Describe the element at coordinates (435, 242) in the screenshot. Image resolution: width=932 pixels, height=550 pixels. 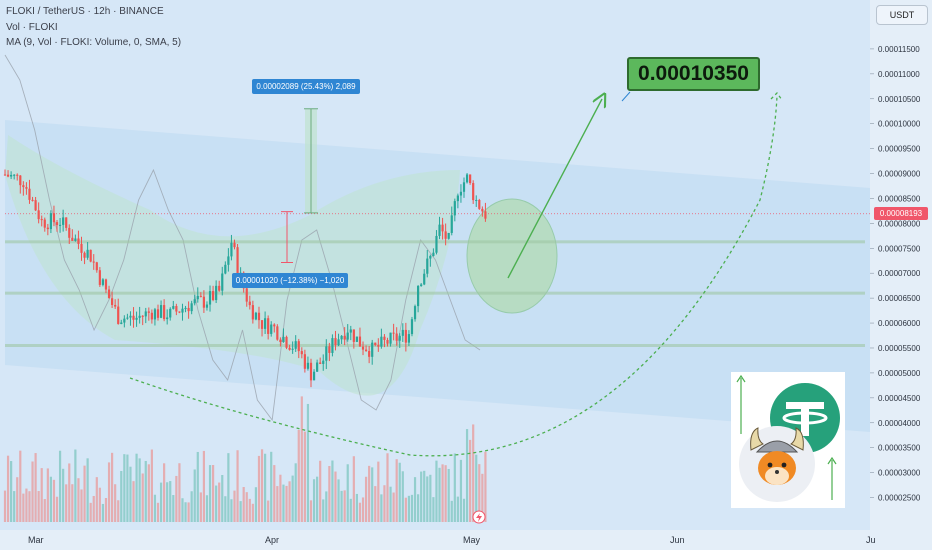
I see `support-level-line` at that location.